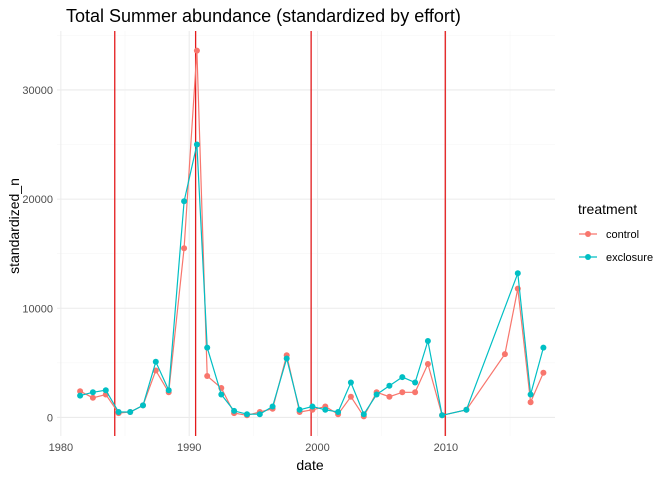 The height and width of the screenshot is (480, 672). I want to click on legend: treatment control exclosure, so click(615, 232).